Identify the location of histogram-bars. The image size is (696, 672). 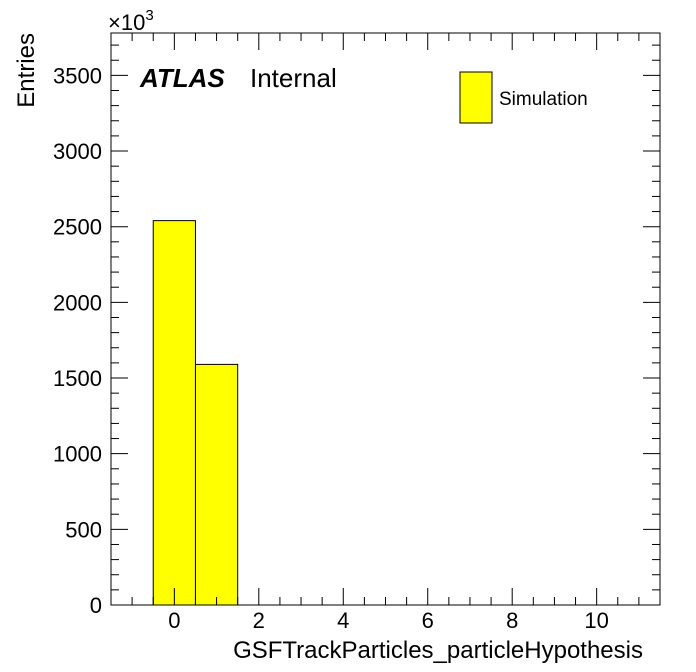
(195, 413).